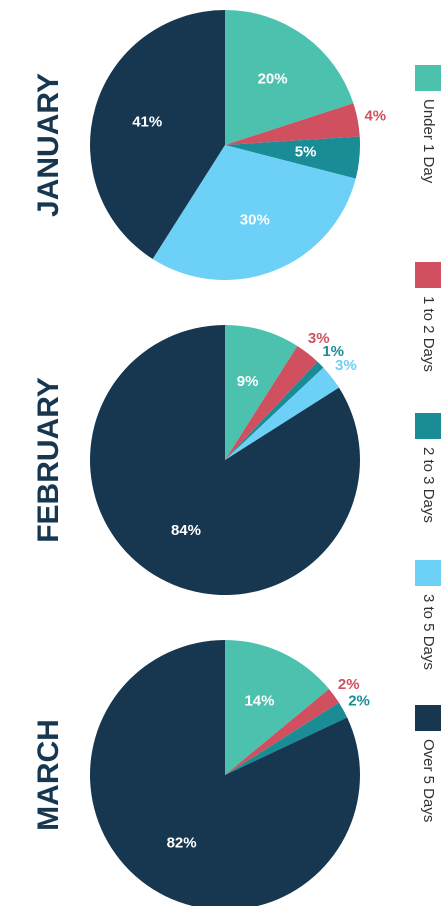 The height and width of the screenshot is (906, 441). What do you see at coordinates (428, 632) in the screenshot?
I see `legend-label: 3 to 5 Days` at bounding box center [428, 632].